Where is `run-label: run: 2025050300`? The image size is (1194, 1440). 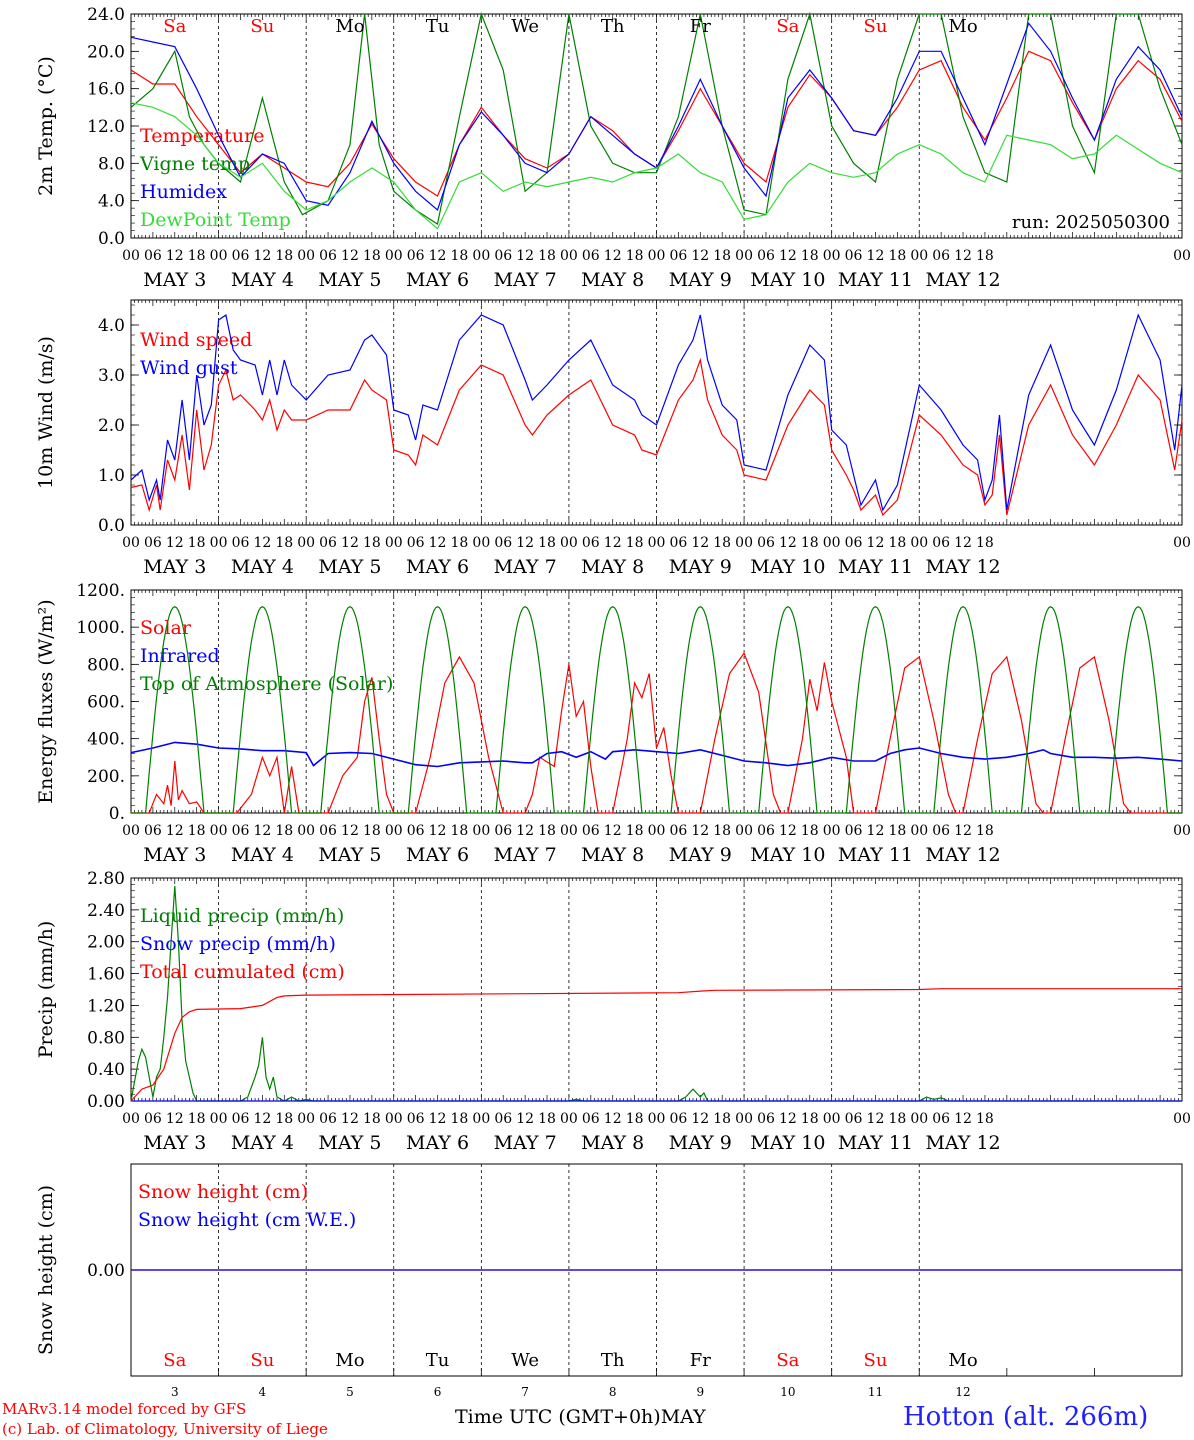
run-label: run: 2025050300 is located at coordinates (1091, 222).